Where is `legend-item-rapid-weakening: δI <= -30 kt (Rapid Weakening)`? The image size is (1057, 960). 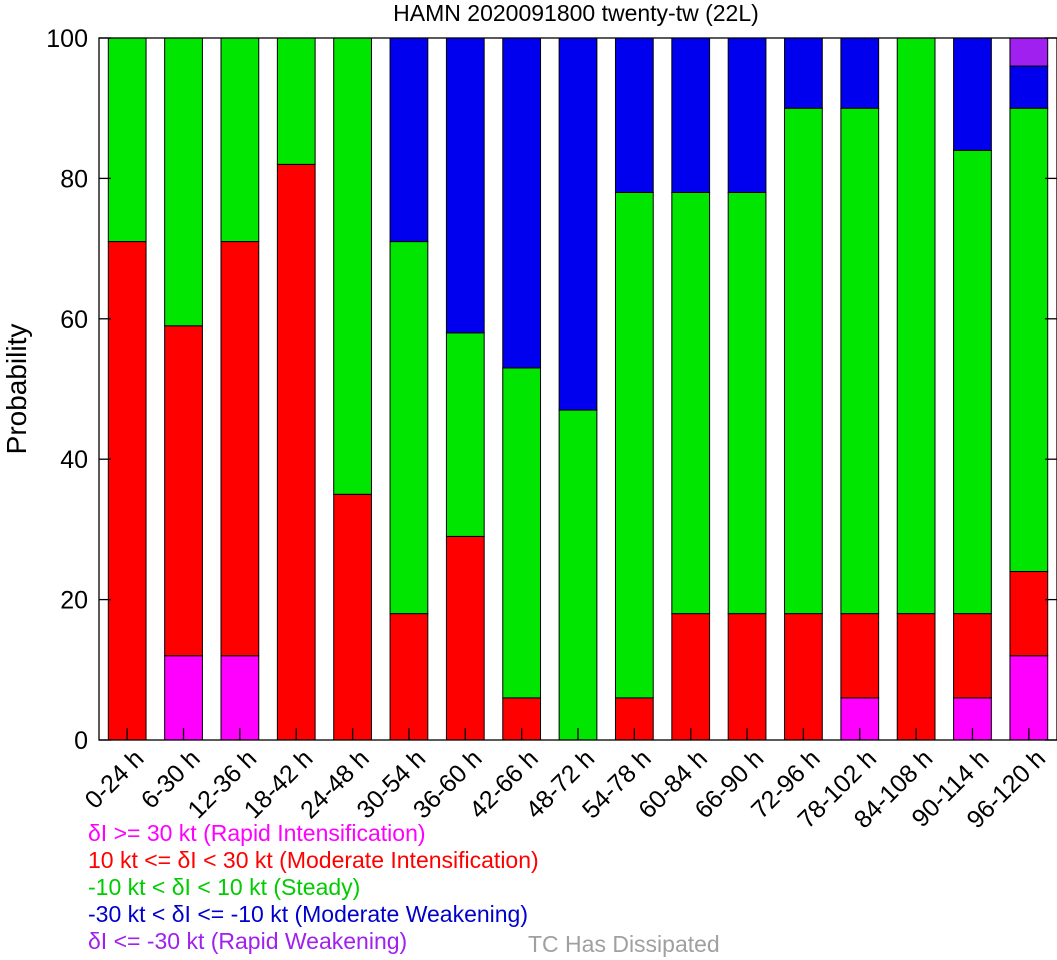 legend-item-rapid-weakening: δI <= -30 kt (Rapid Weakening) is located at coordinates (248, 941).